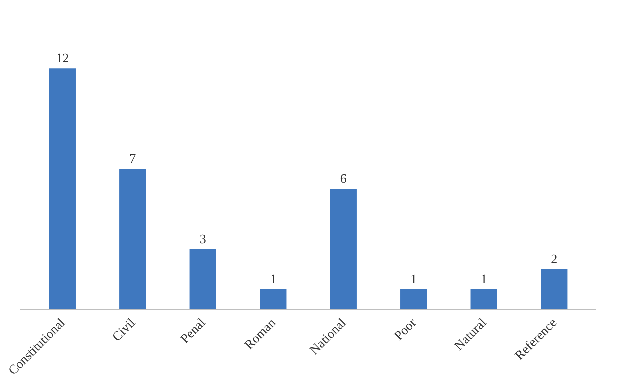 The height and width of the screenshot is (388, 618). Describe the element at coordinates (554, 258) in the screenshot. I see `data-label: 2` at that location.